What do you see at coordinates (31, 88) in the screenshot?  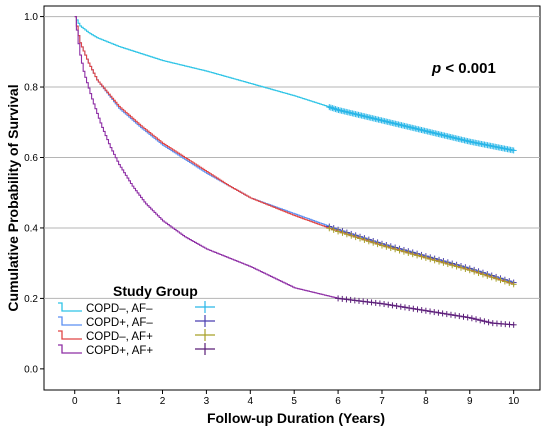 I see `y-tick-label: 0.8` at bounding box center [31, 88].